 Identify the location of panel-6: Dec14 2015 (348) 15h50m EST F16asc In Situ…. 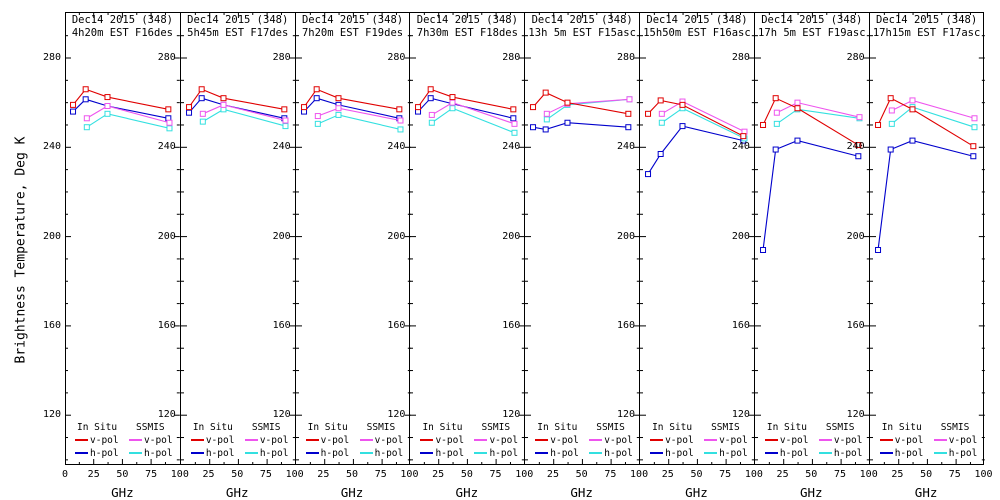
(697, 238).